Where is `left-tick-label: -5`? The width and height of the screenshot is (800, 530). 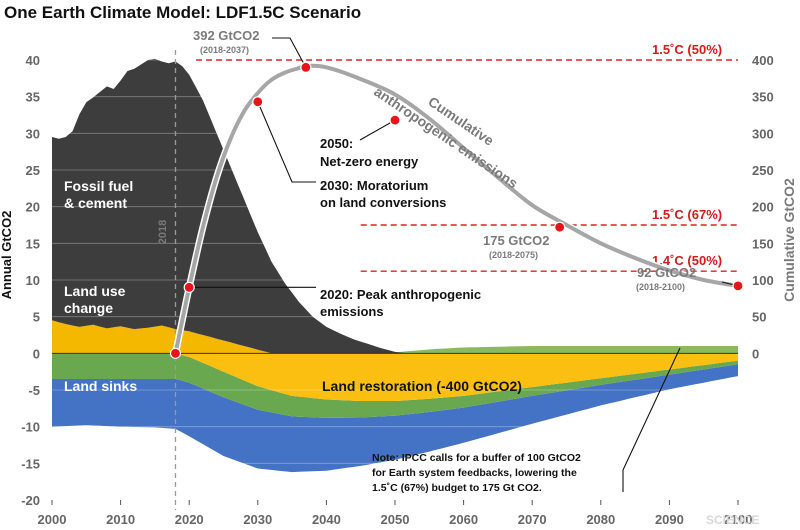 left-tick-label: -5 is located at coordinates (34, 390).